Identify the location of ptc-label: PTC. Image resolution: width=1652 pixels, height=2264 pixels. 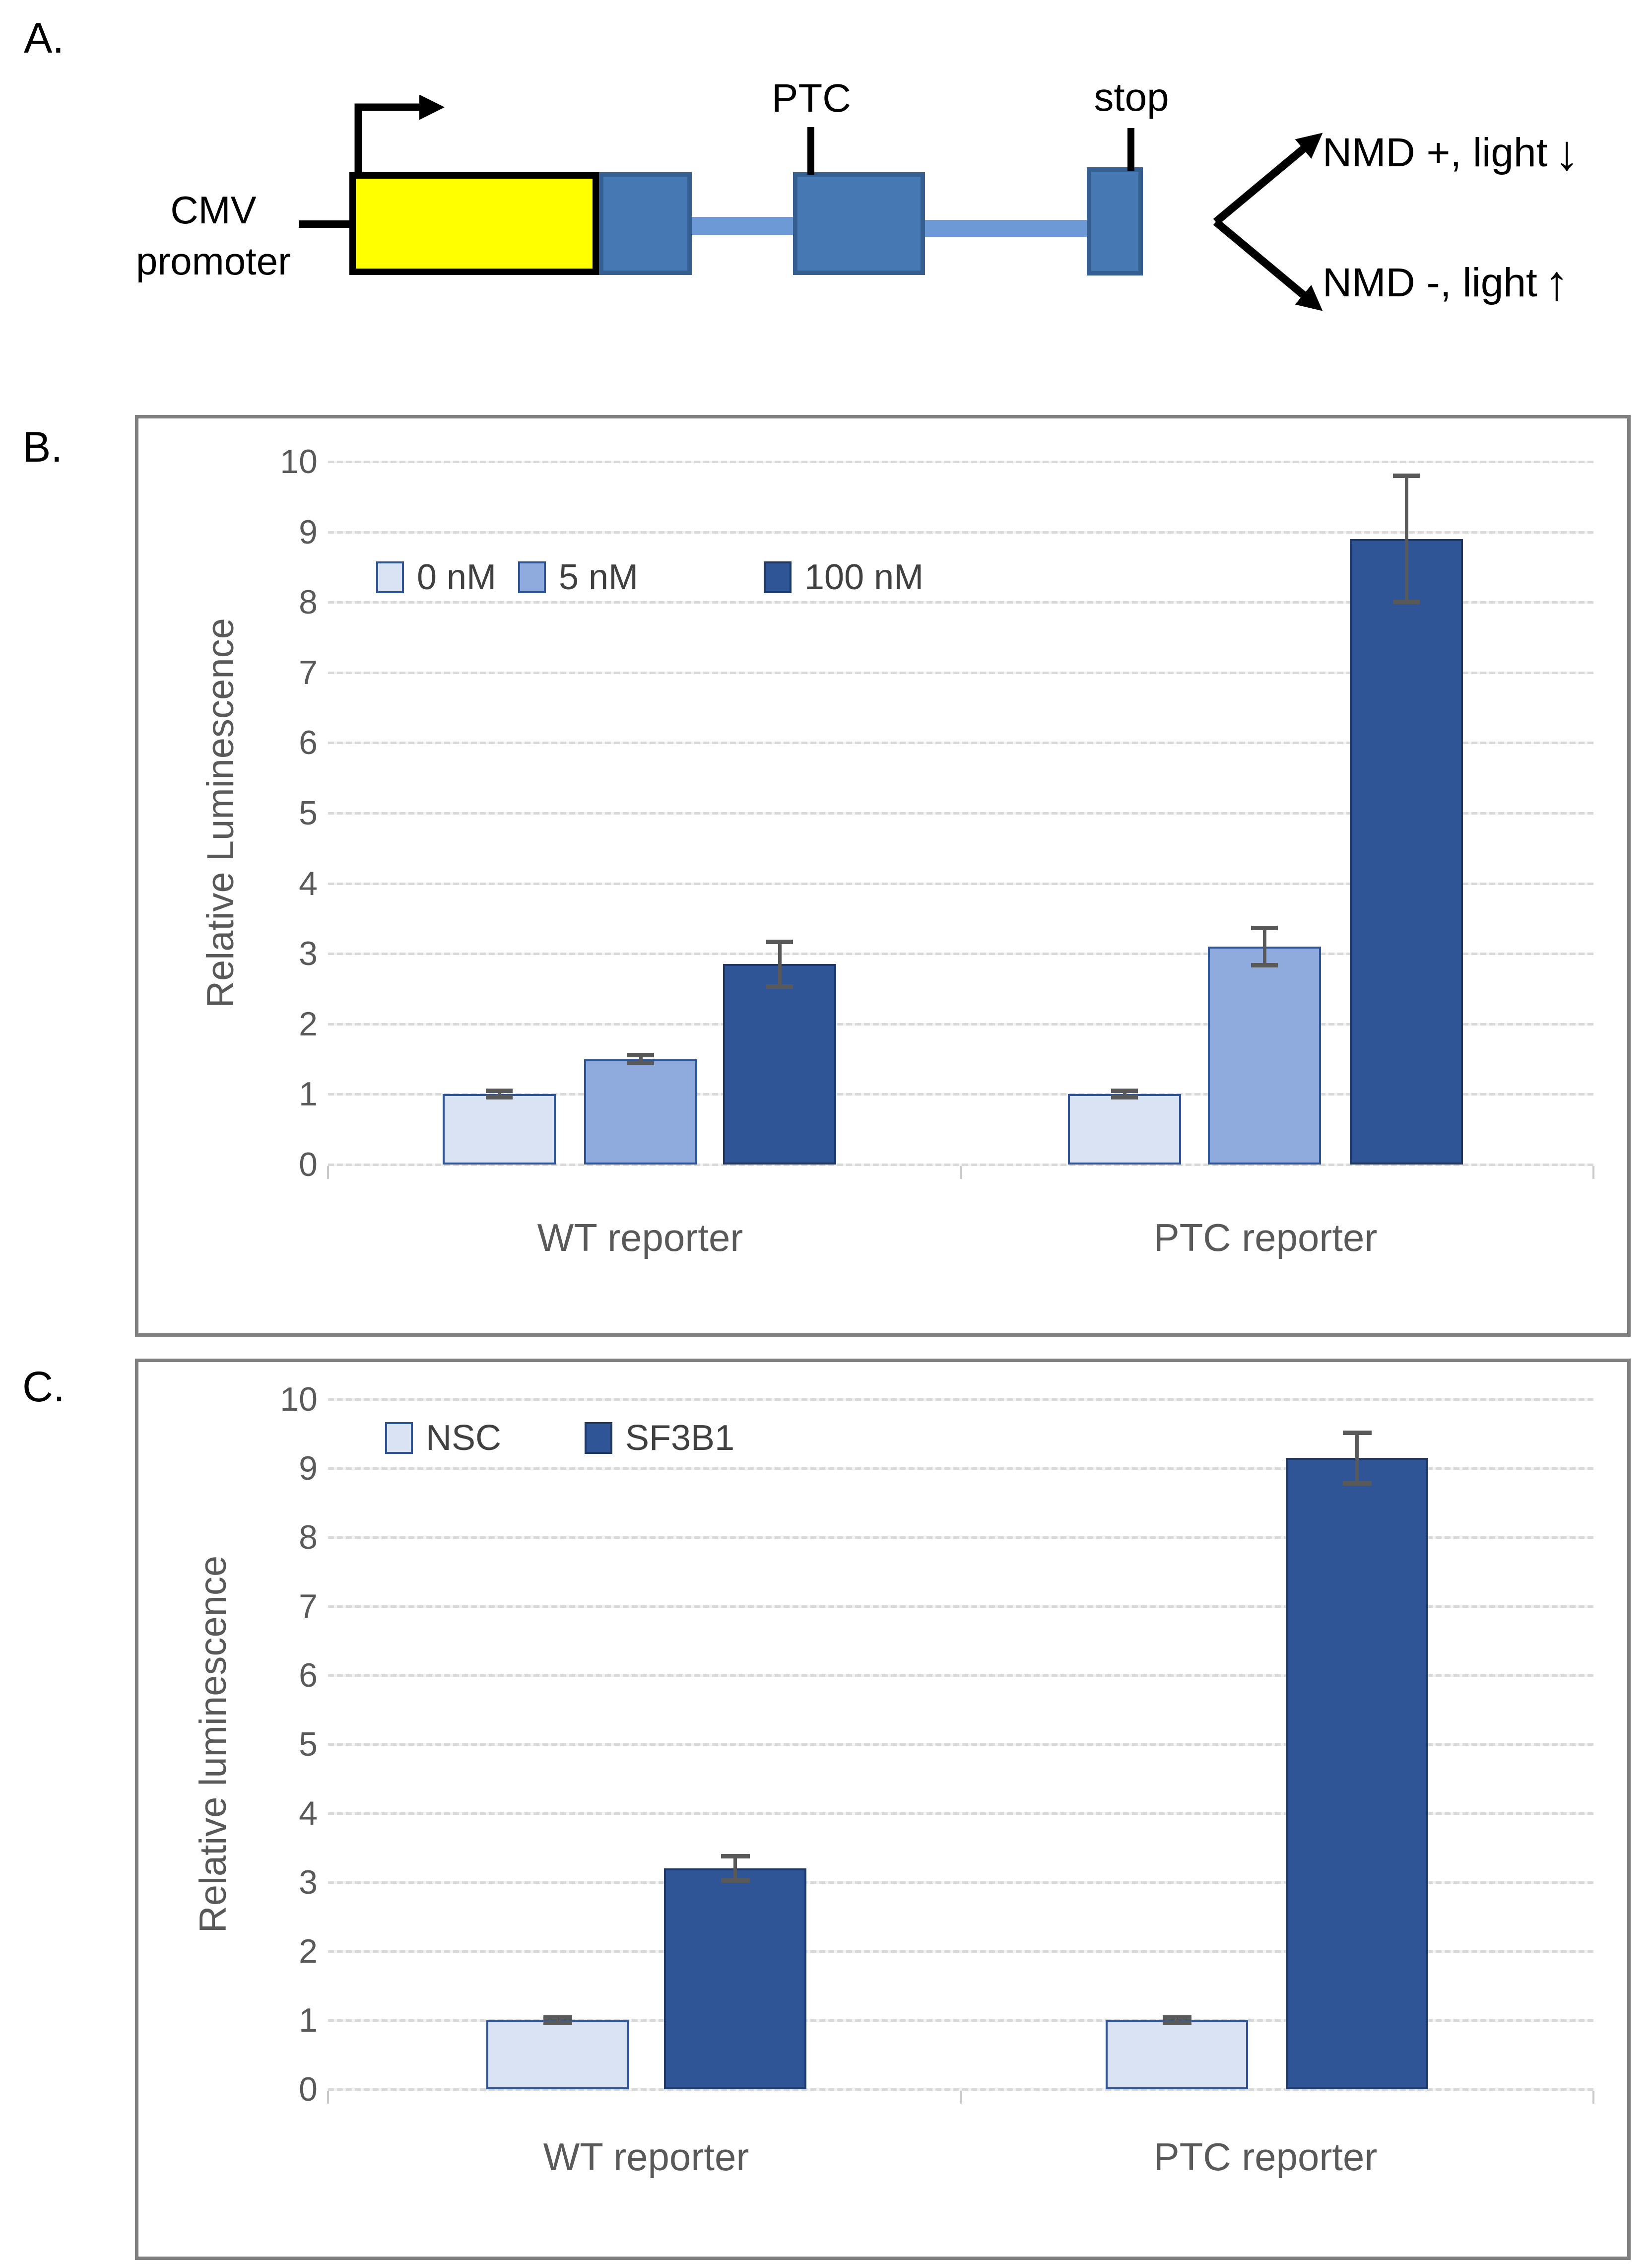
(811, 98).